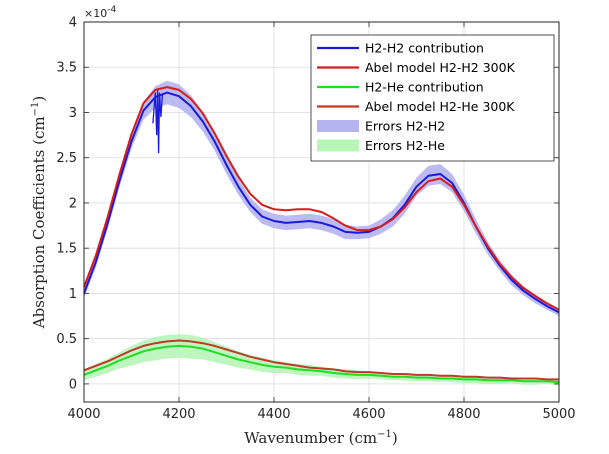 This screenshot has width=609, height=454. I want to click on band-errors-h2-he, so click(321, 360).